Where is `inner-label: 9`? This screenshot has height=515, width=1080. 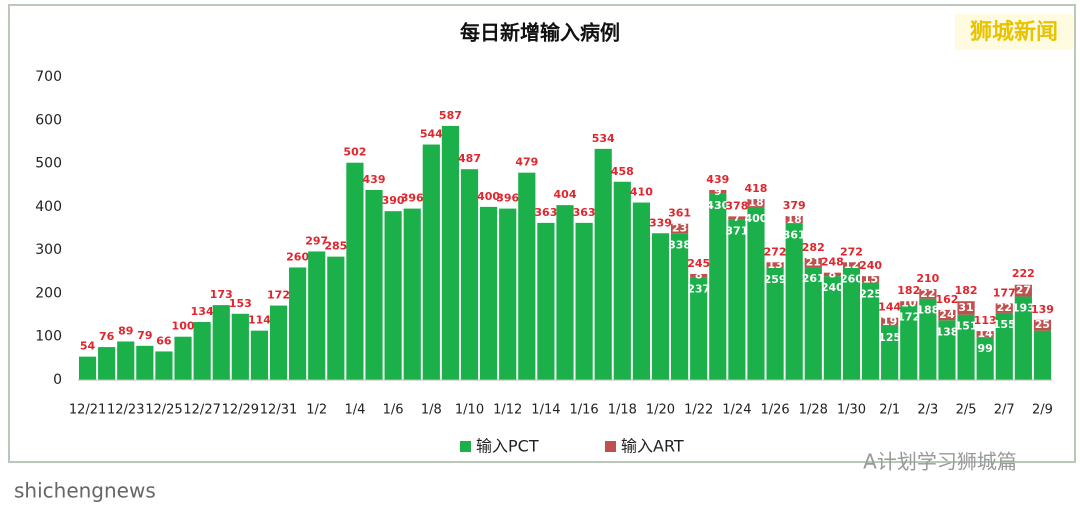 inner-label: 9 is located at coordinates (718, 191).